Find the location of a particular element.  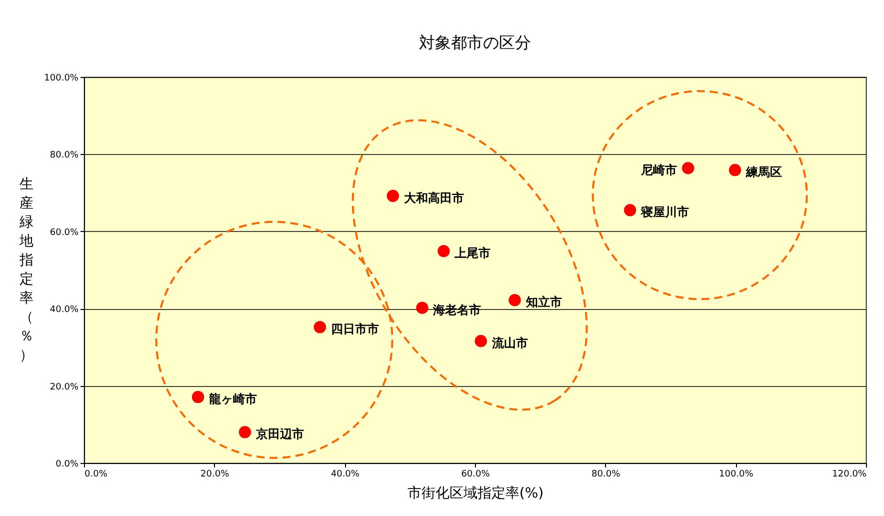

annotation: 知立市 is located at coordinates (543, 302).